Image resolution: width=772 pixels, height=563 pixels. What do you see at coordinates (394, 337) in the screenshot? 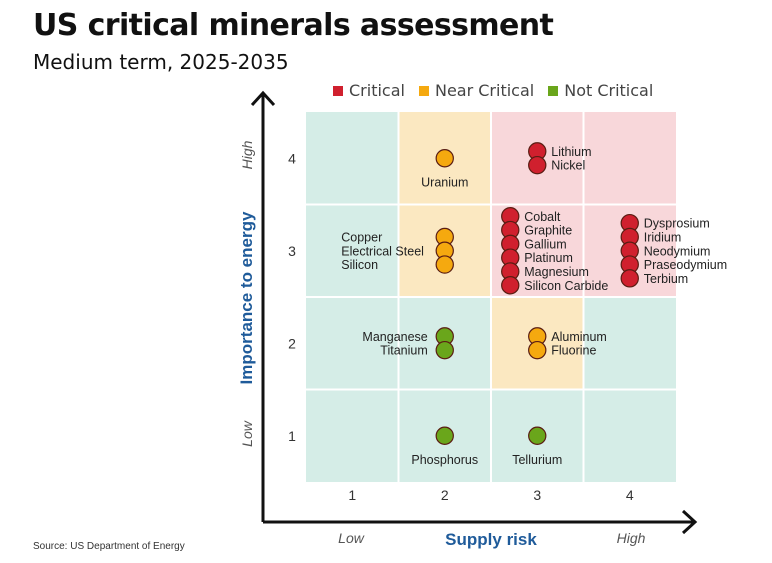
I see `data-label-manganese: Manganese` at bounding box center [394, 337].